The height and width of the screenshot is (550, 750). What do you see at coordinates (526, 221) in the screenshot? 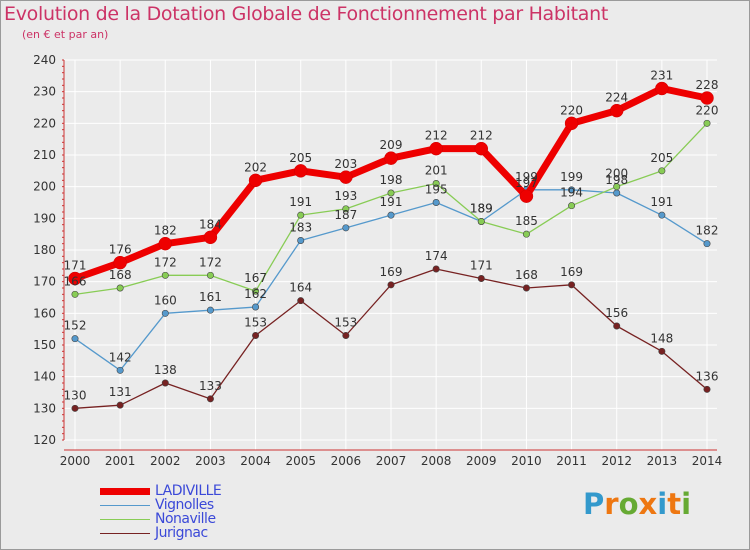
I see `data-label-nonaville: 185` at bounding box center [526, 221].